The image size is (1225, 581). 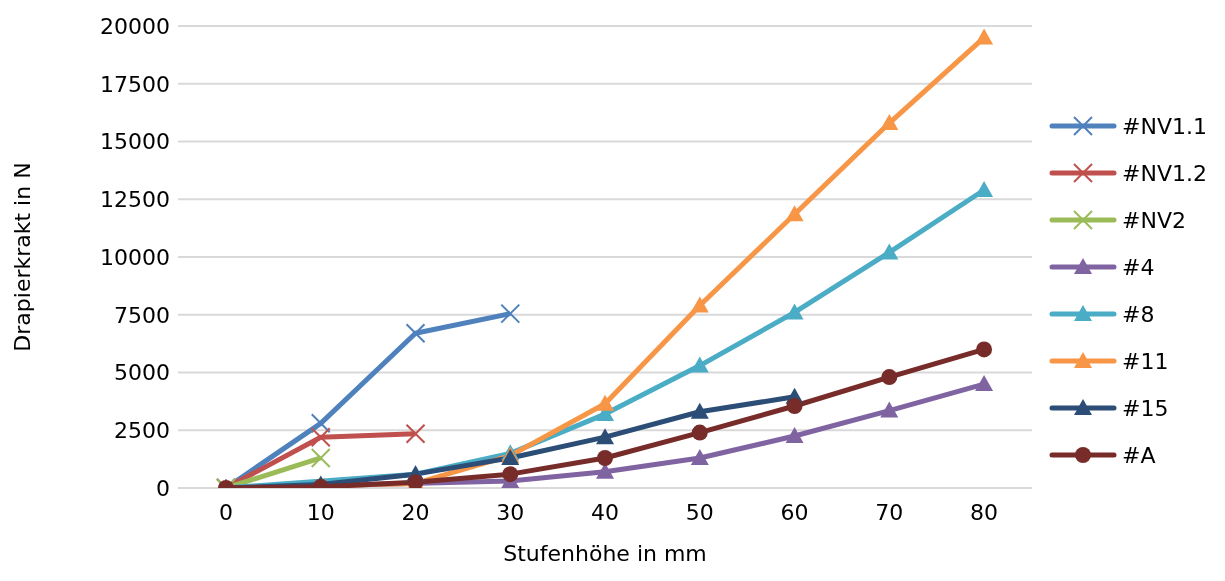 What do you see at coordinates (699, 512) in the screenshot?
I see `x-tick-label: 50` at bounding box center [699, 512].